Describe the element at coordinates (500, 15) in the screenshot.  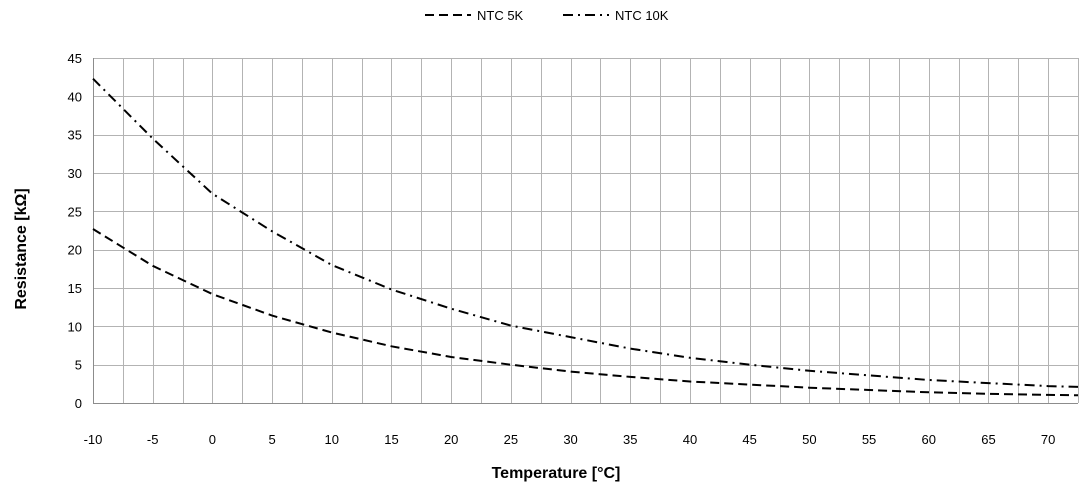
I see `legend-label-1: NTC 5K` at that location.